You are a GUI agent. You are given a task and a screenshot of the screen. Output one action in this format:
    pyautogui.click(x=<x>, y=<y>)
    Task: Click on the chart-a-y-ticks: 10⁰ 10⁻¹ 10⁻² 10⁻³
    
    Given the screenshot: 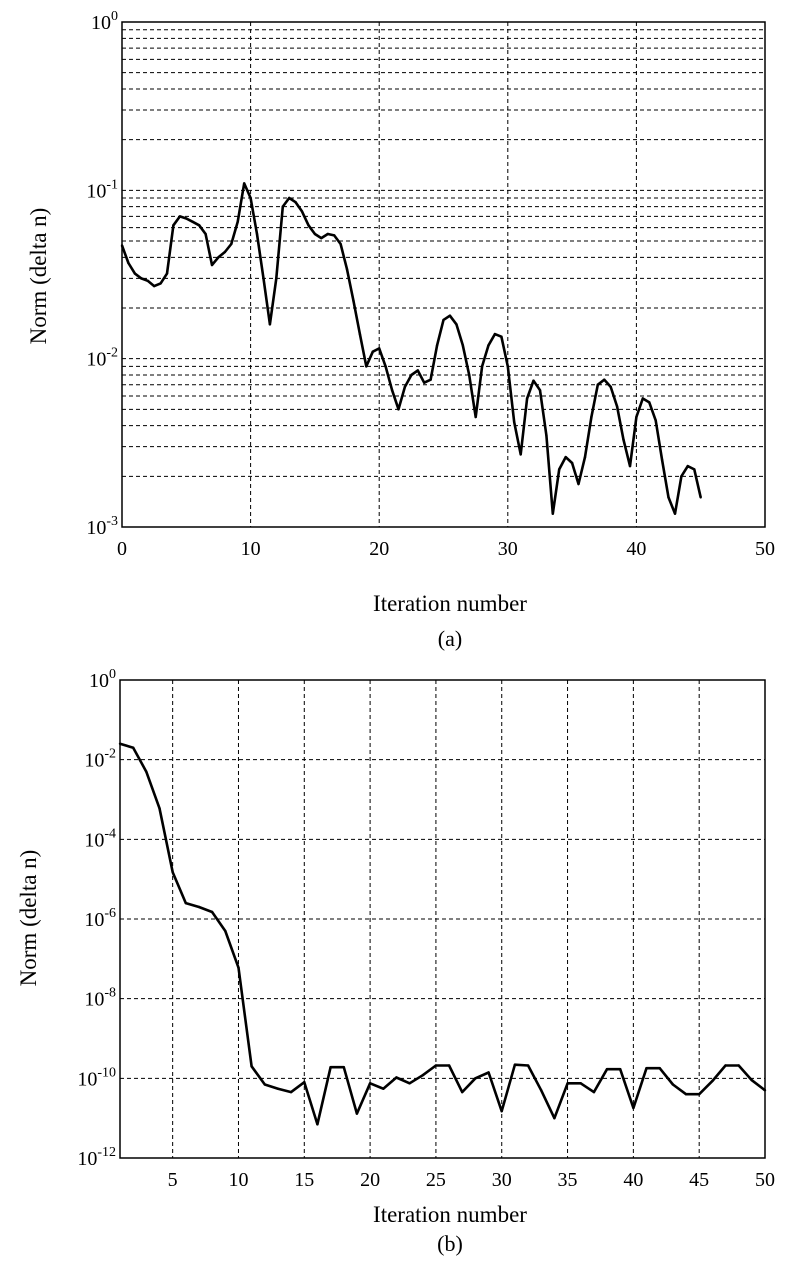 What is the action you would take?
    pyautogui.click(x=102, y=274)
    